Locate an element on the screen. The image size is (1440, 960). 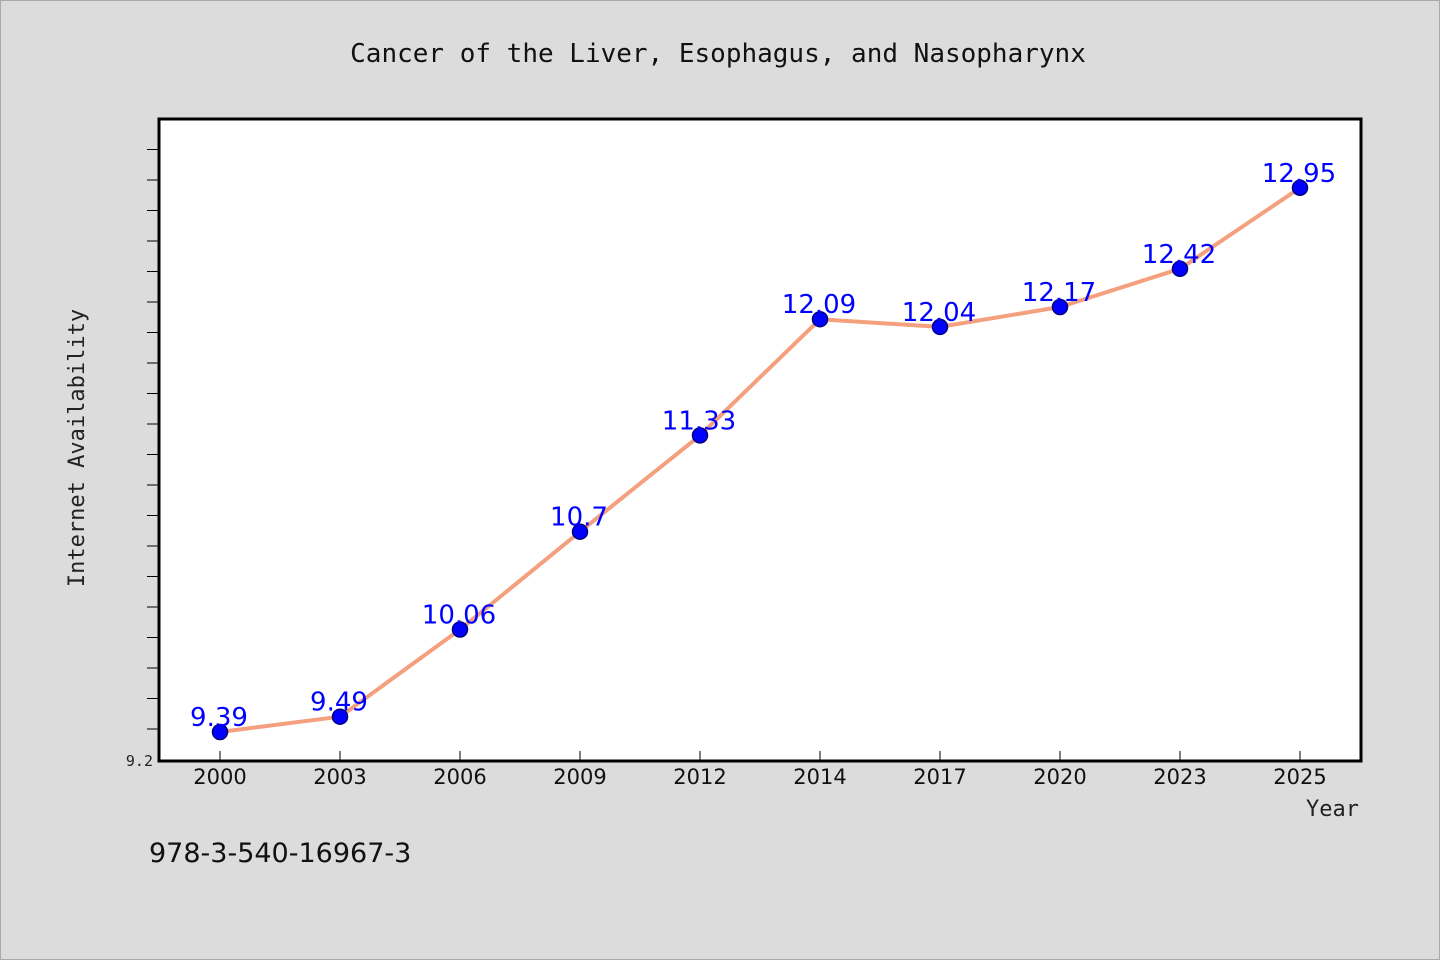
x-axis-ticks is located at coordinates (760, 756).